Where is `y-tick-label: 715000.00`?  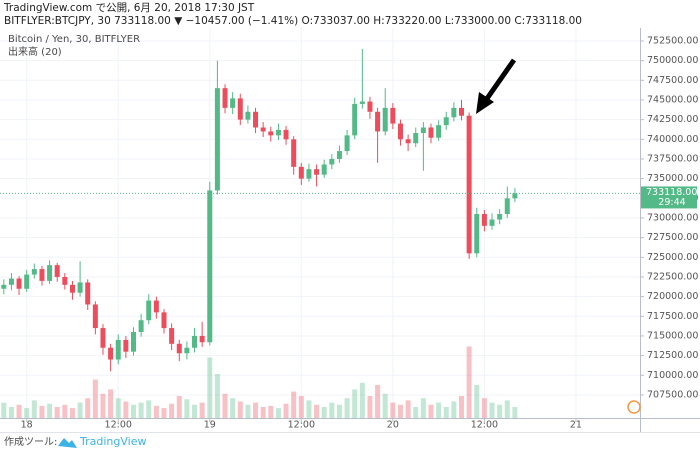
y-tick-label: 715000.00 is located at coordinates (672, 335).